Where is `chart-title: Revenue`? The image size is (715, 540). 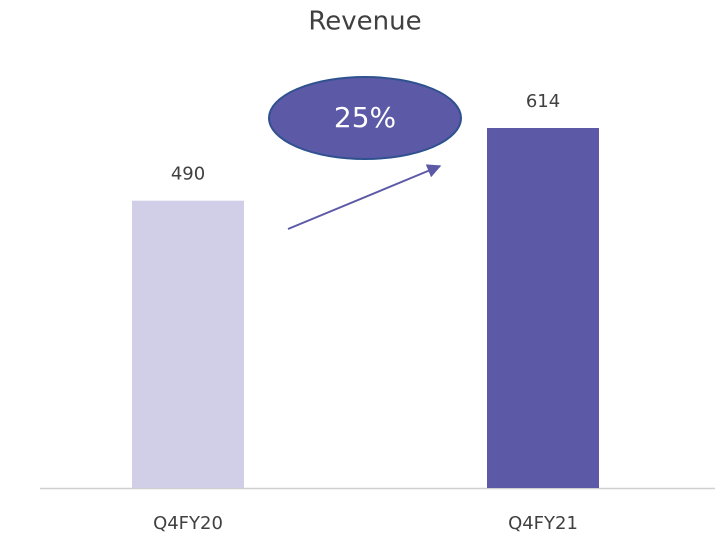 chart-title: Revenue is located at coordinates (364, 22).